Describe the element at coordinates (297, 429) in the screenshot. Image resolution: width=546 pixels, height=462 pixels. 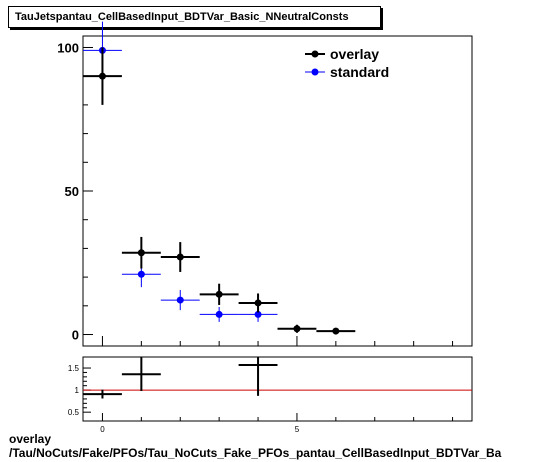
I see `ratio-x-tick-label: 5` at that location.